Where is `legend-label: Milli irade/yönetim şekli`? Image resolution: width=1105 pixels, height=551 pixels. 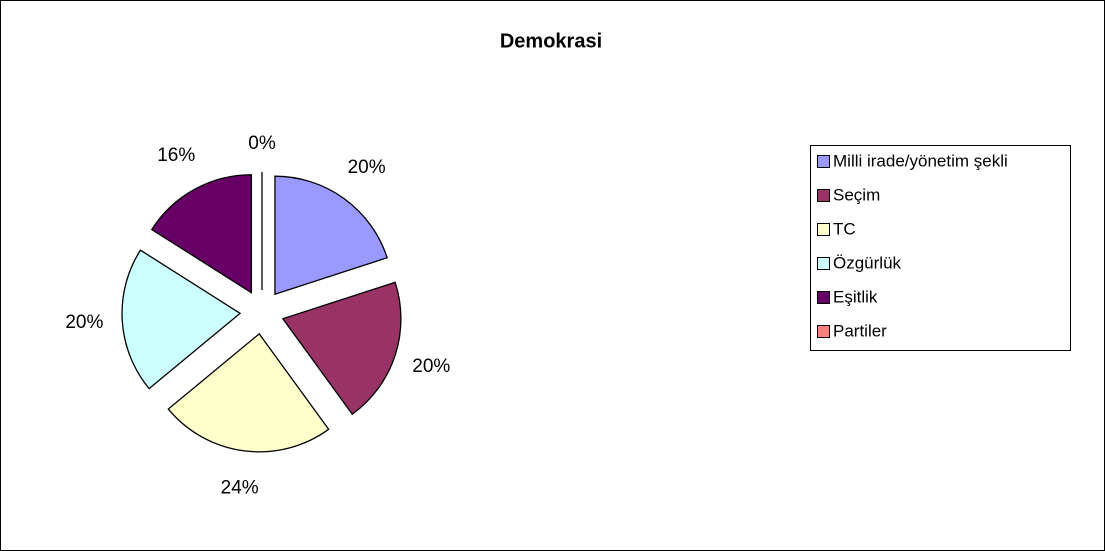
legend-label: Milli irade/yönetim şekli is located at coordinates (920, 160).